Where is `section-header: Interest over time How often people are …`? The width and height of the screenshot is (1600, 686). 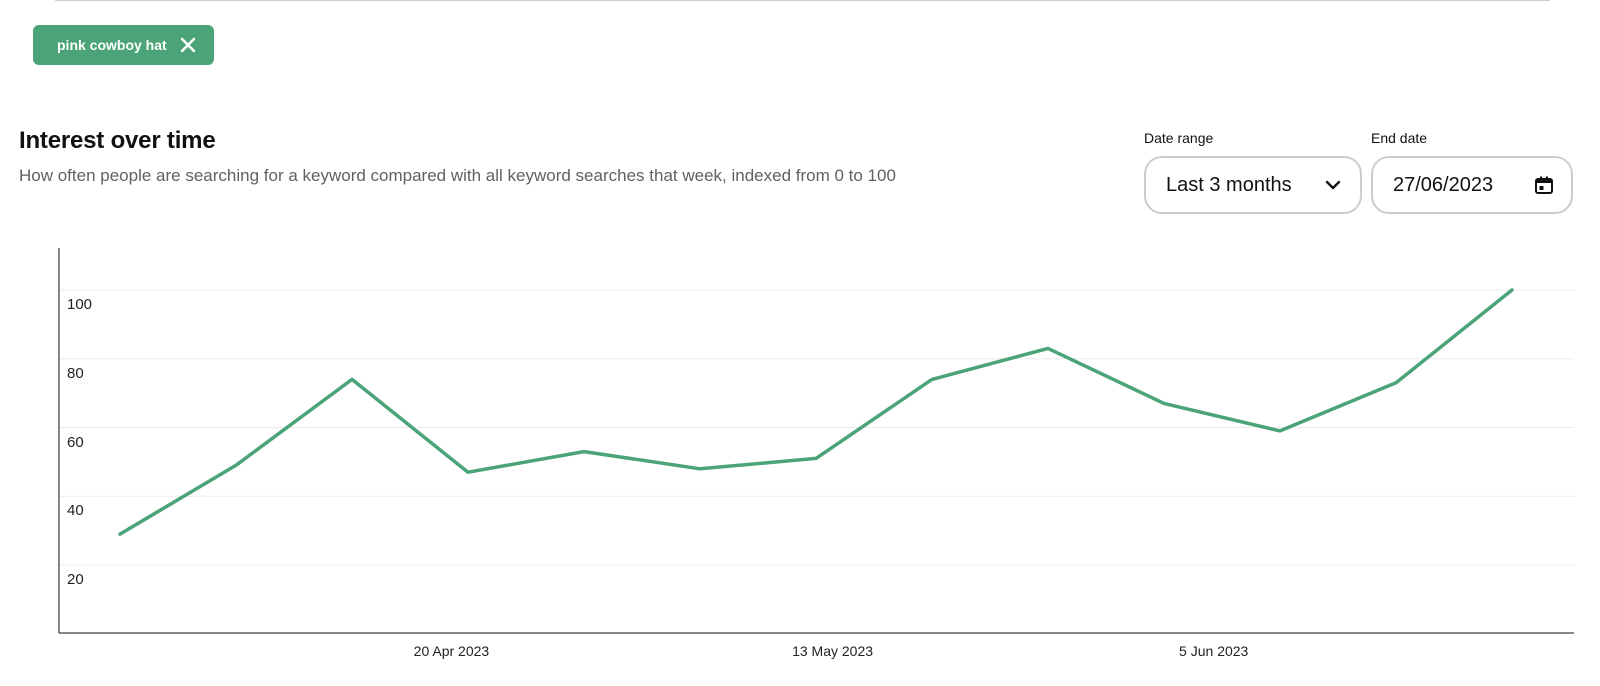
section-header: Interest over time How often people are … is located at coordinates (469, 156).